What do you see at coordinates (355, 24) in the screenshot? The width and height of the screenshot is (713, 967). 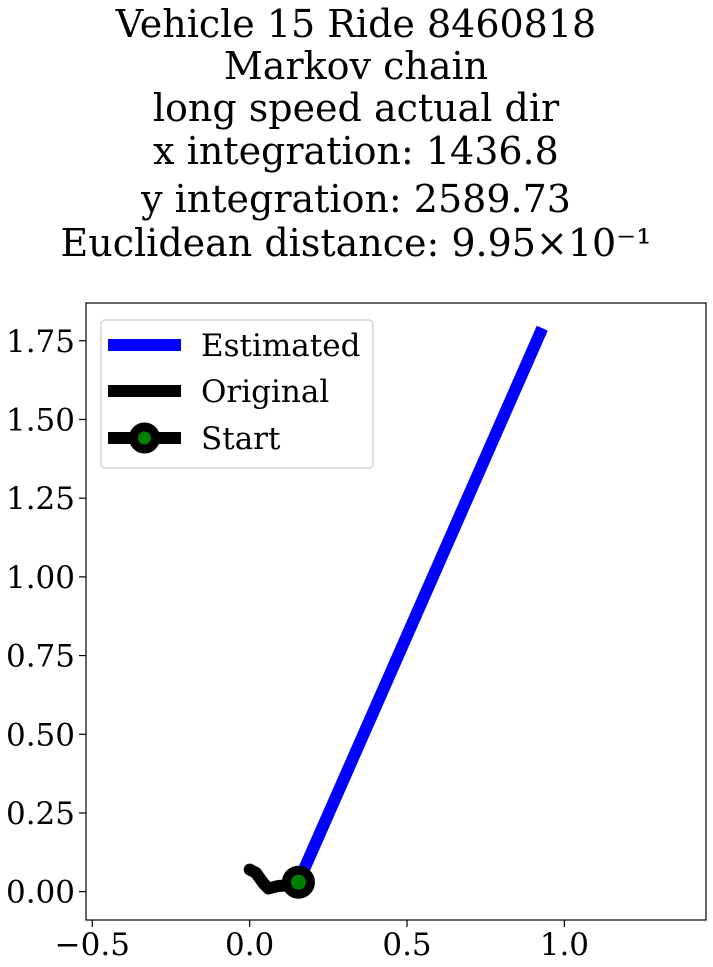 I see `title-line: Vehicle 15 Ride 8460818` at bounding box center [355, 24].